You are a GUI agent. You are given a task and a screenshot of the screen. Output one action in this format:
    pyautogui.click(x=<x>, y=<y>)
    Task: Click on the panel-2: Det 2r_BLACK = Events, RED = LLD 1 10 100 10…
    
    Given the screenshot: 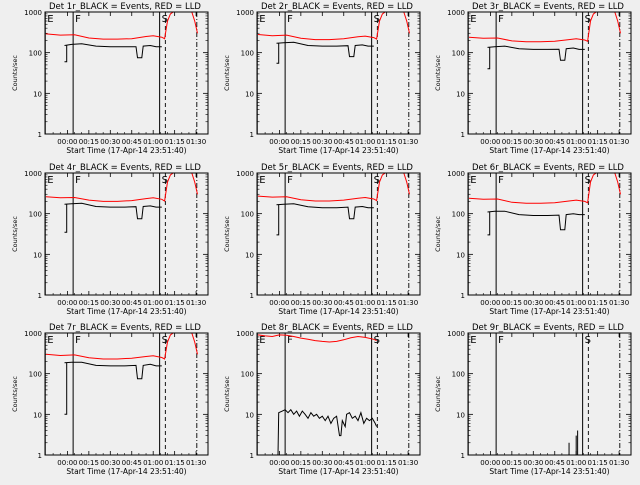 What is the action you would take?
    pyautogui.click(x=322, y=78)
    